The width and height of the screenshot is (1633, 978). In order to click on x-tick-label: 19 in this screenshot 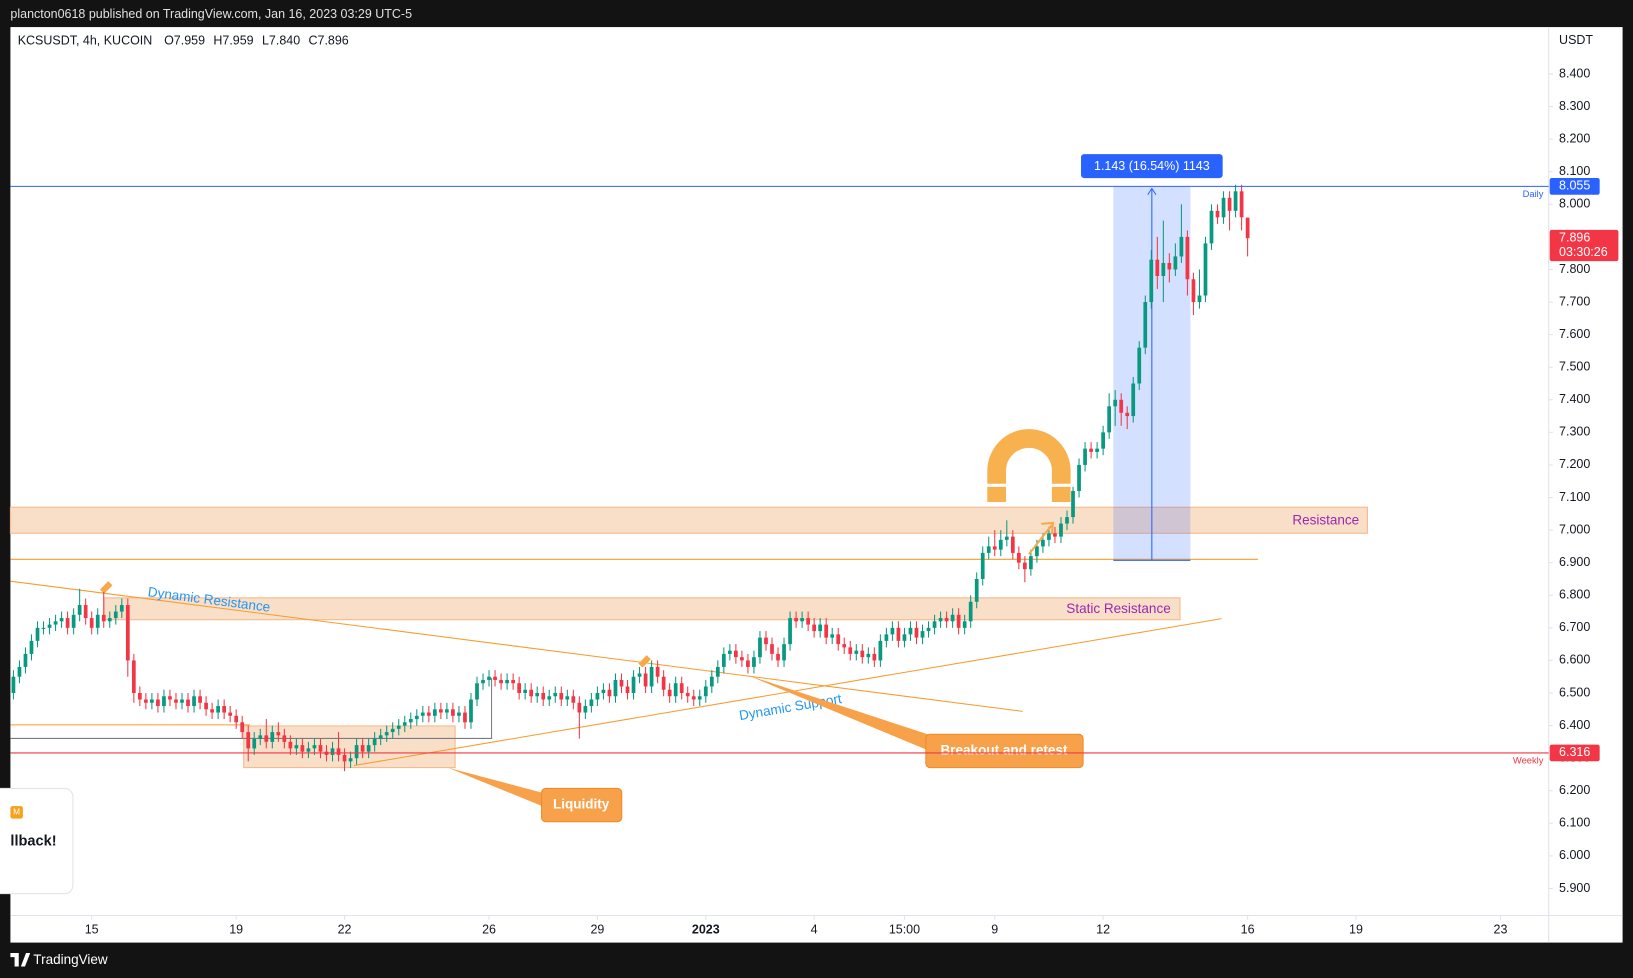, I will do `click(236, 929)`.